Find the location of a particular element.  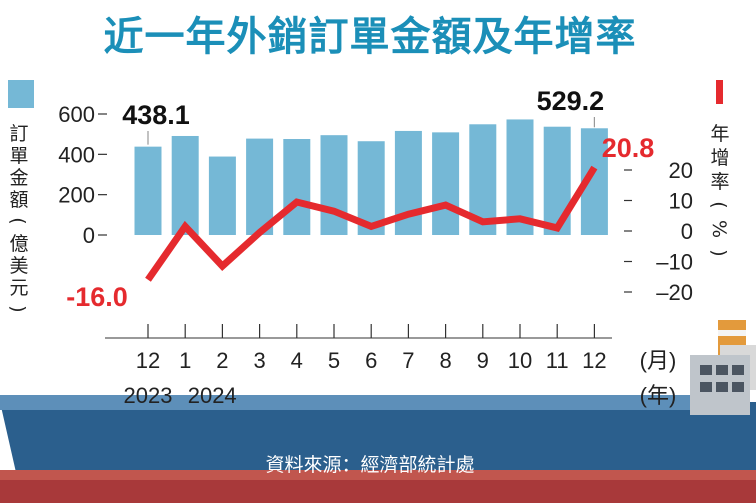

right-axis-label: 年增率 (%) is located at coordinates (719, 190).